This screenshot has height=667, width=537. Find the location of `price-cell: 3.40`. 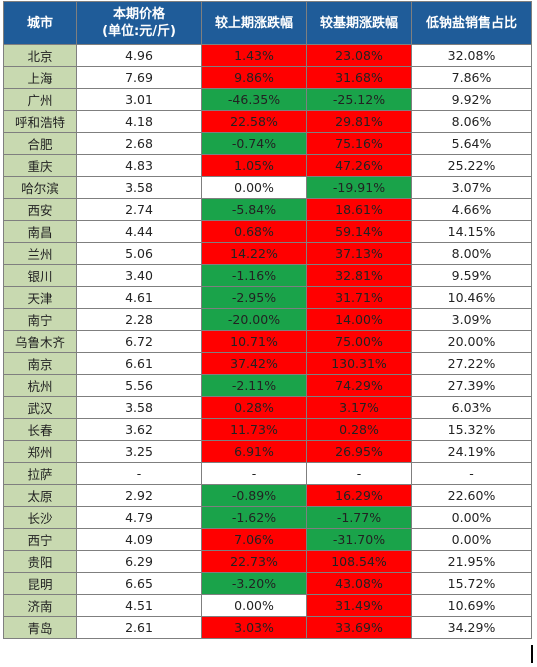

price-cell: 3.40 is located at coordinates (139, 275).